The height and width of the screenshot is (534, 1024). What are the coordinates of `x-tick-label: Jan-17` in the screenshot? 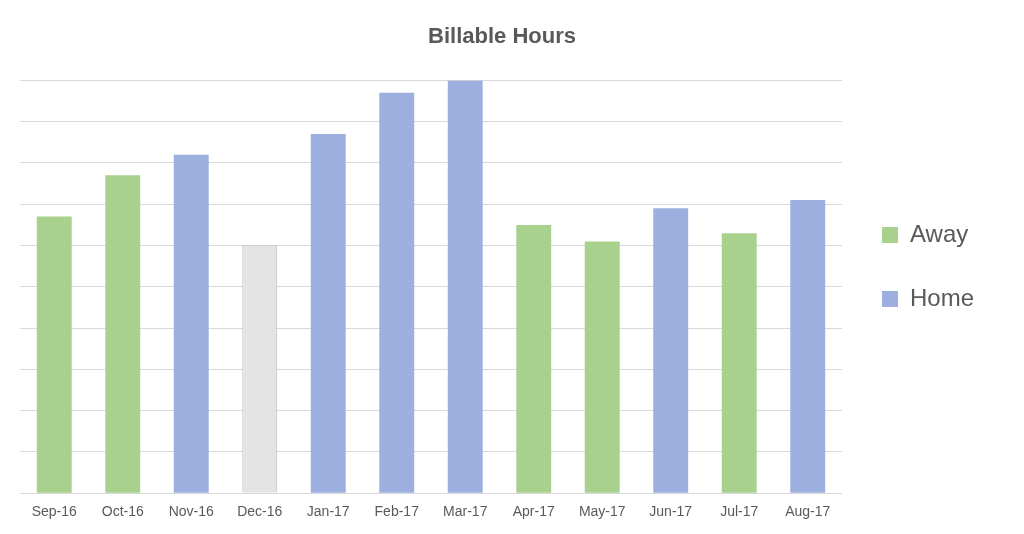 It's located at (328, 511).